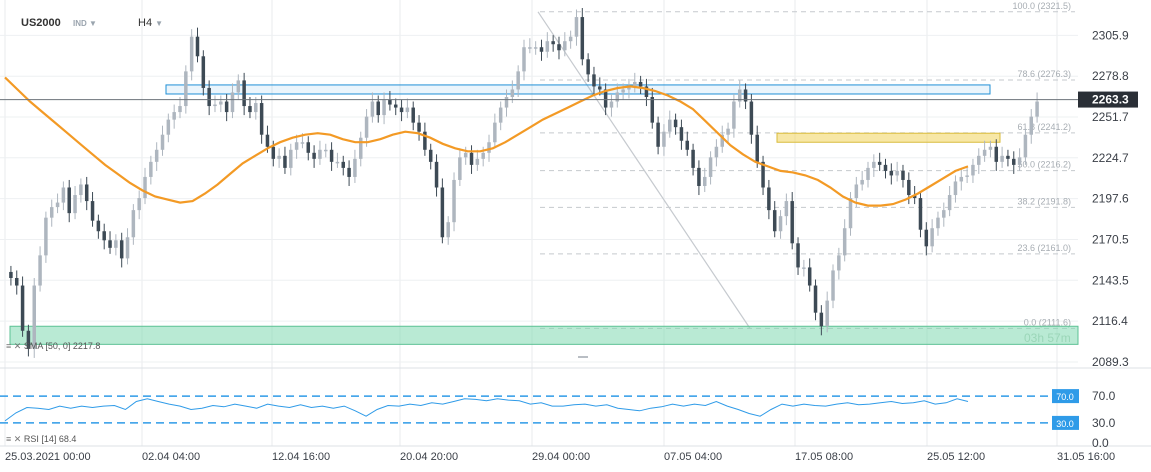 This screenshot has height=472, width=1151. Describe the element at coordinates (1110, 240) in the screenshot. I see `price-tick-label: 2170.5` at that location.